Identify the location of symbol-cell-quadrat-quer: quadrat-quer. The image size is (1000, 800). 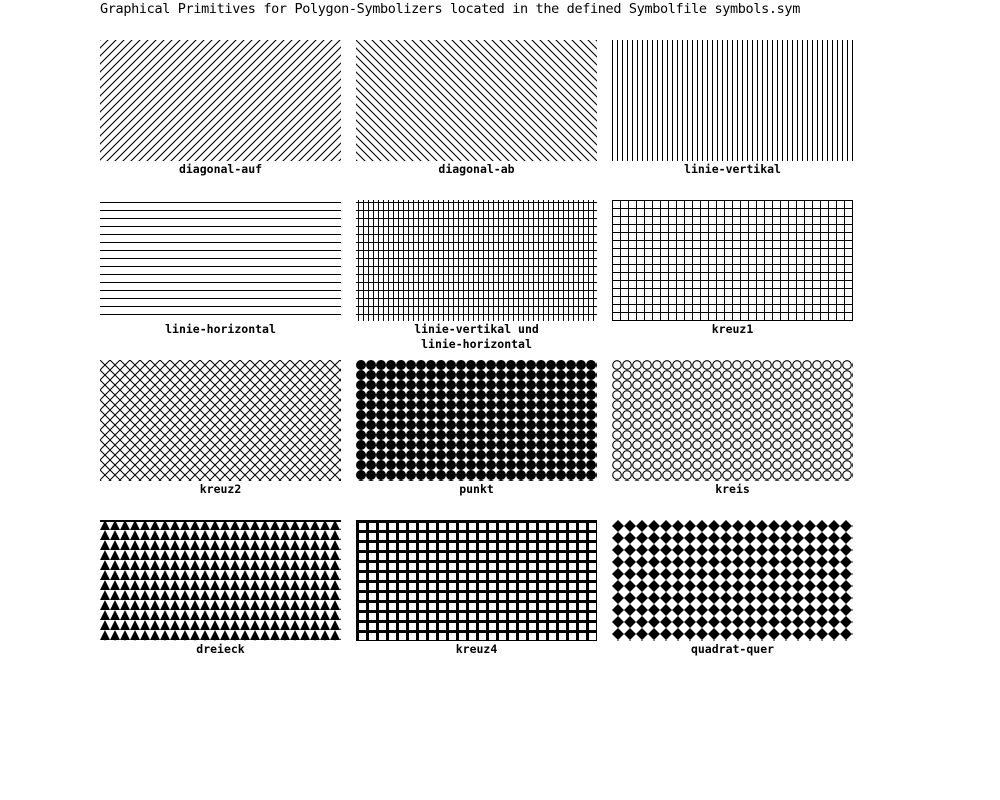
(732, 588).